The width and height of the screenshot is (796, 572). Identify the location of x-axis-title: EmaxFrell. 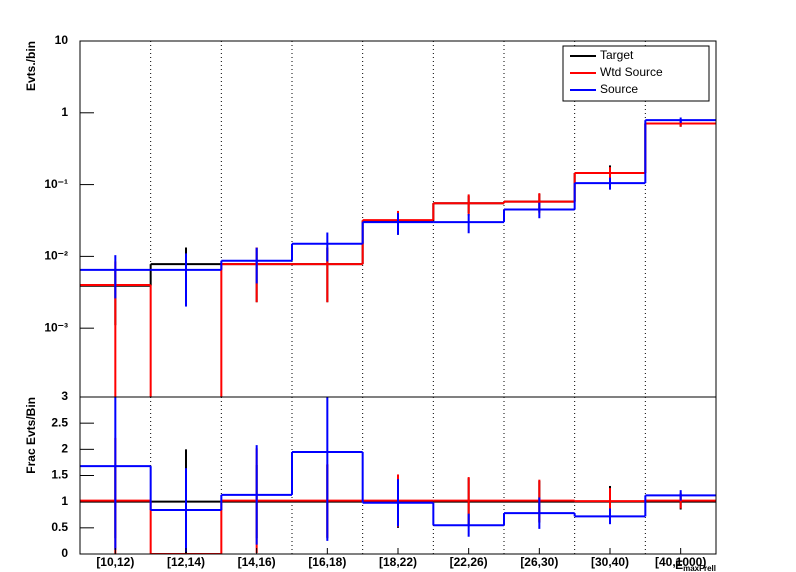
(695, 565).